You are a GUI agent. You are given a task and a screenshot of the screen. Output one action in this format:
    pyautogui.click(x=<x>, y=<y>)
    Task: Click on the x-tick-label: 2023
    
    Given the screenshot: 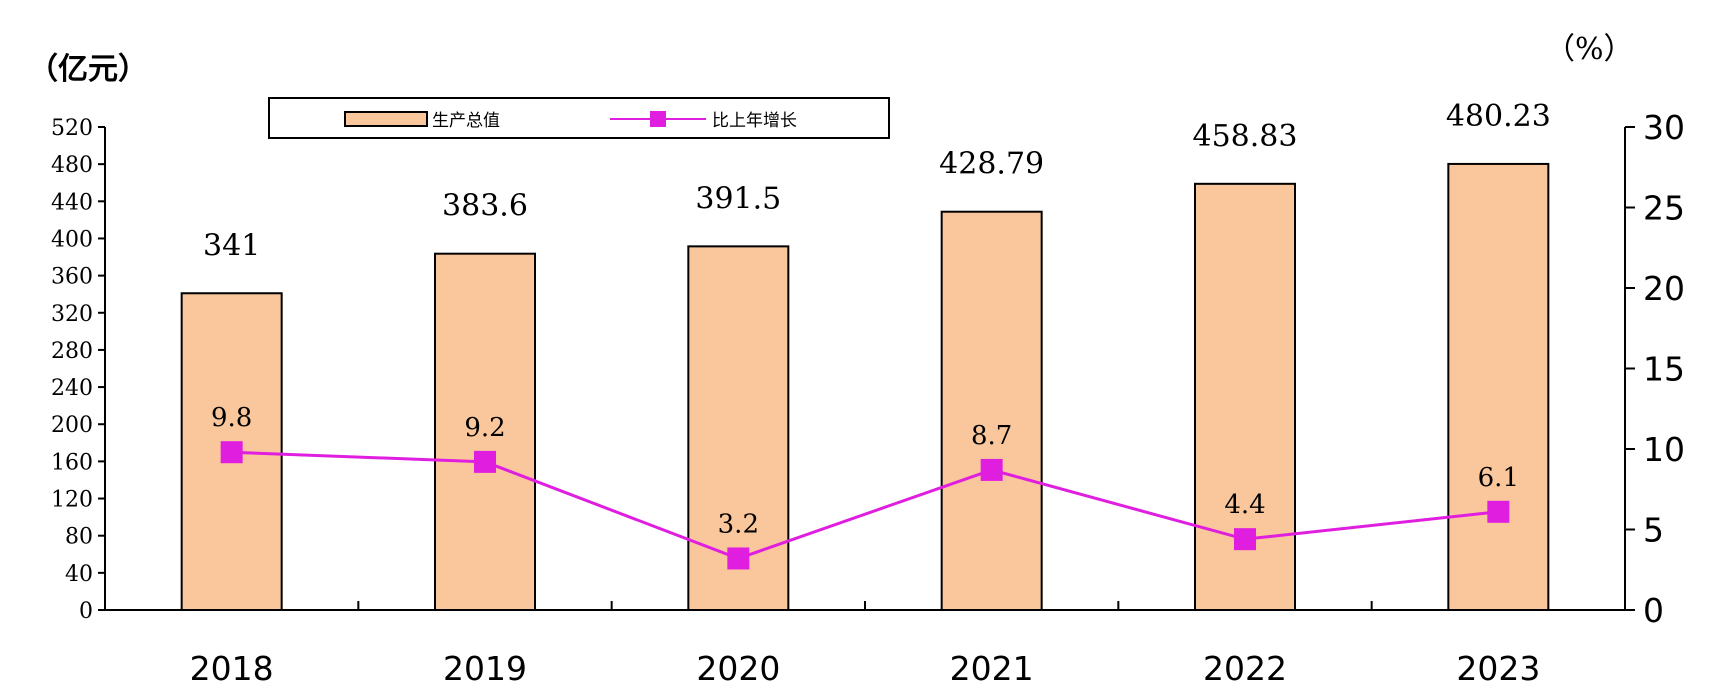 What is the action you would take?
    pyautogui.click(x=1498, y=668)
    